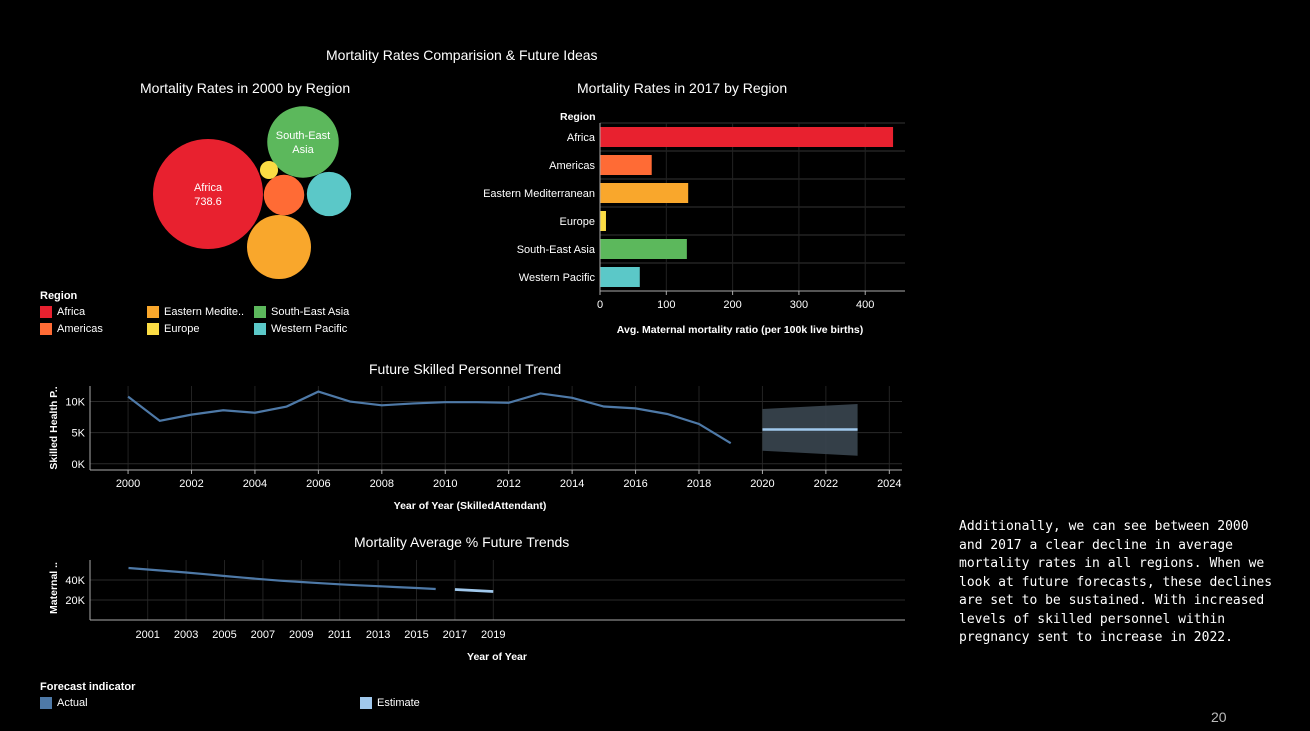 Image resolution: width=1310 pixels, height=731 pixels. I want to click on y-axis-title: Skilled Health P.., so click(54, 427).